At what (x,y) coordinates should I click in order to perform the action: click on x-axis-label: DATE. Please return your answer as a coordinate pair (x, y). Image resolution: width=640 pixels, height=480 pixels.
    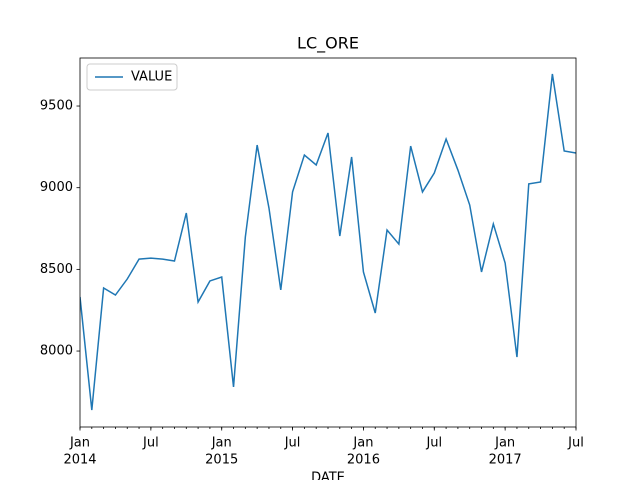
    Looking at the image, I should click on (328, 475).